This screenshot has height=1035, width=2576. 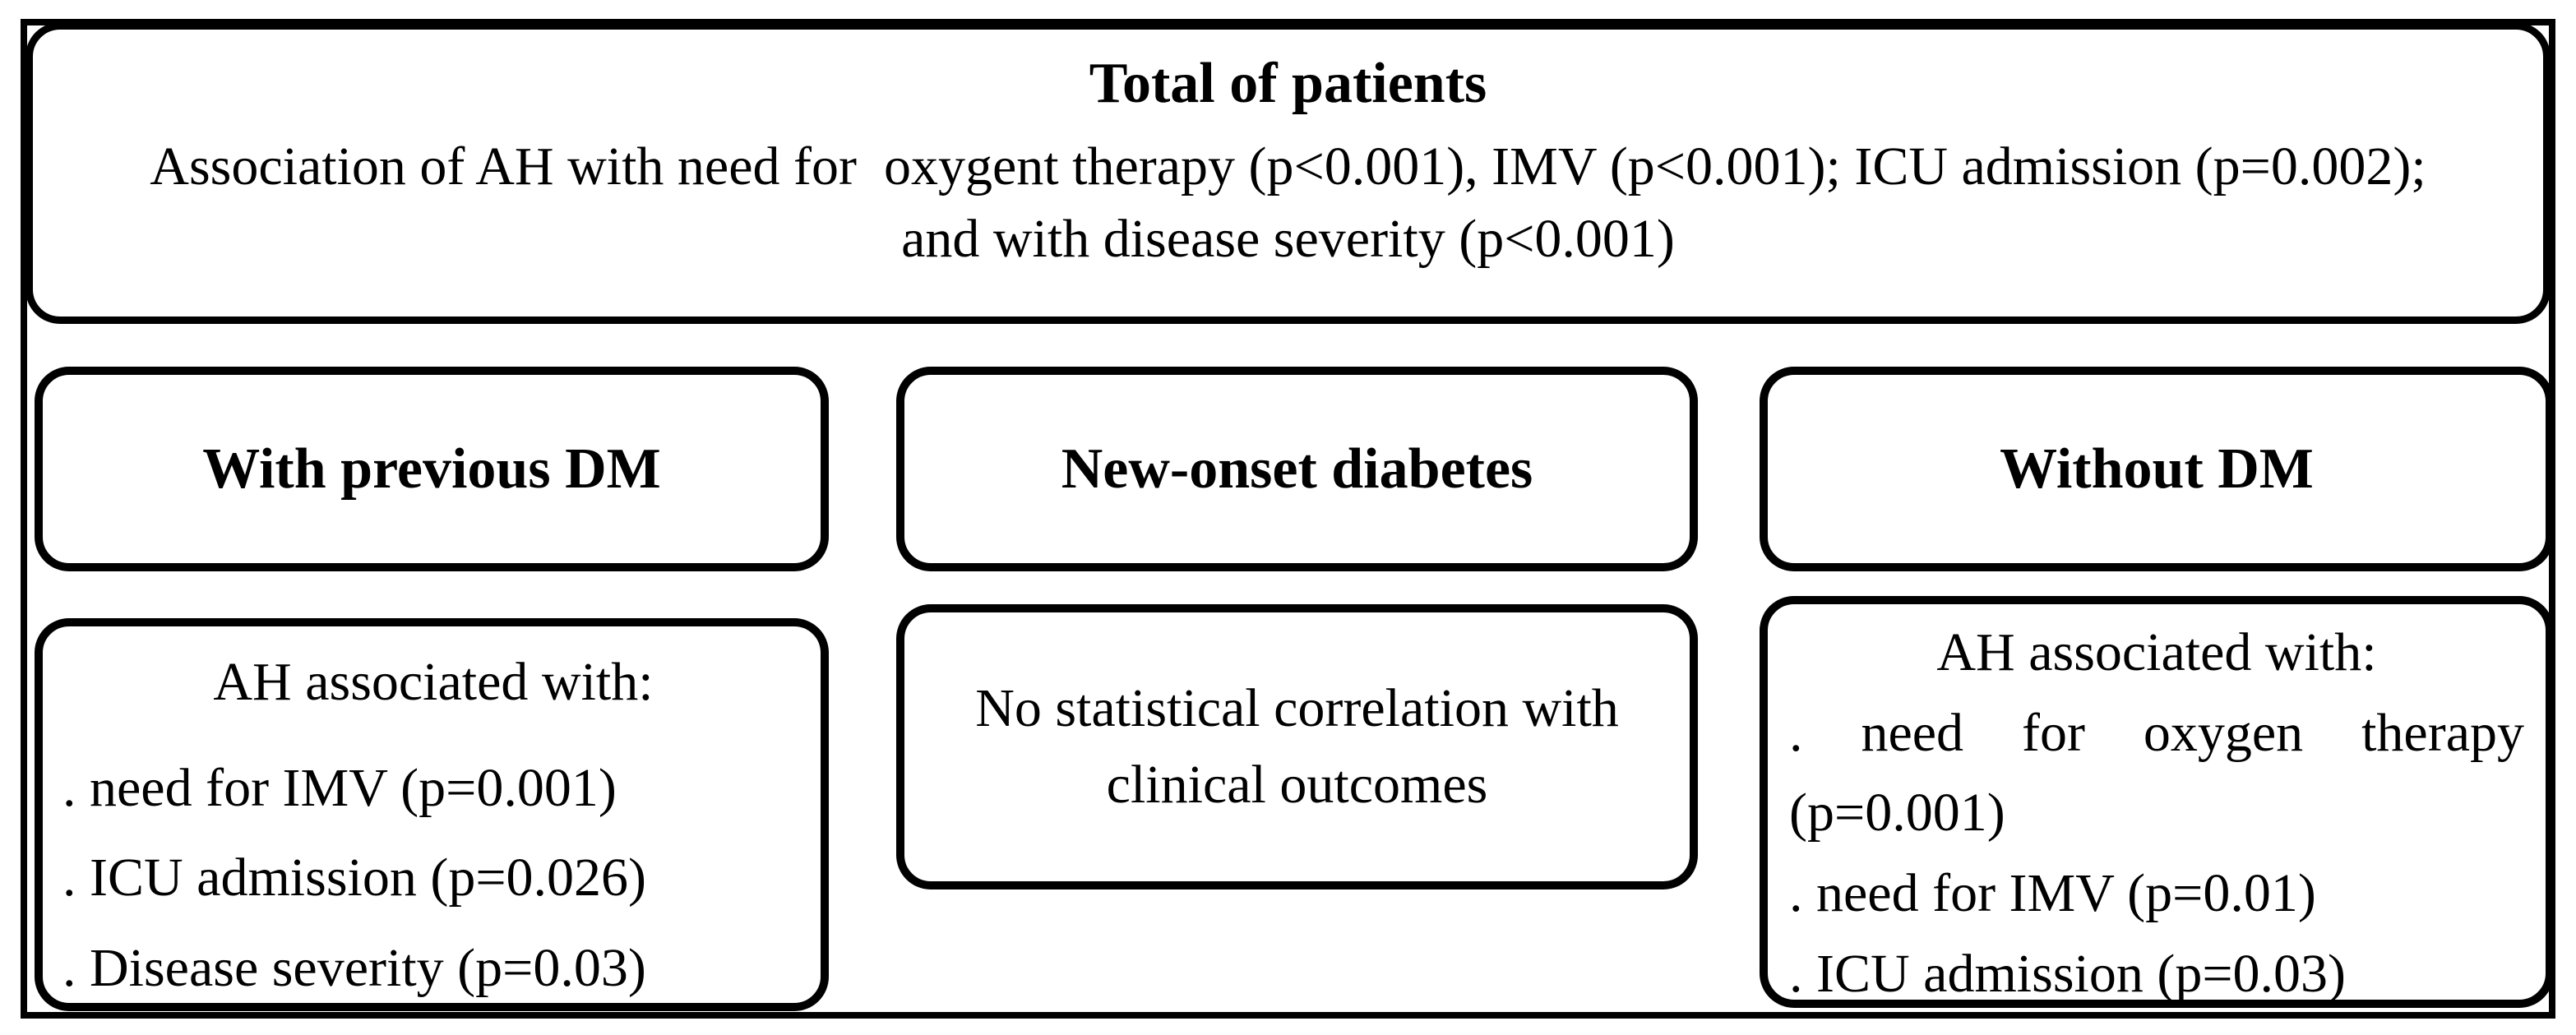 I want to click on without-dm-findings-heading: AH associated with:, so click(x=2156, y=652).